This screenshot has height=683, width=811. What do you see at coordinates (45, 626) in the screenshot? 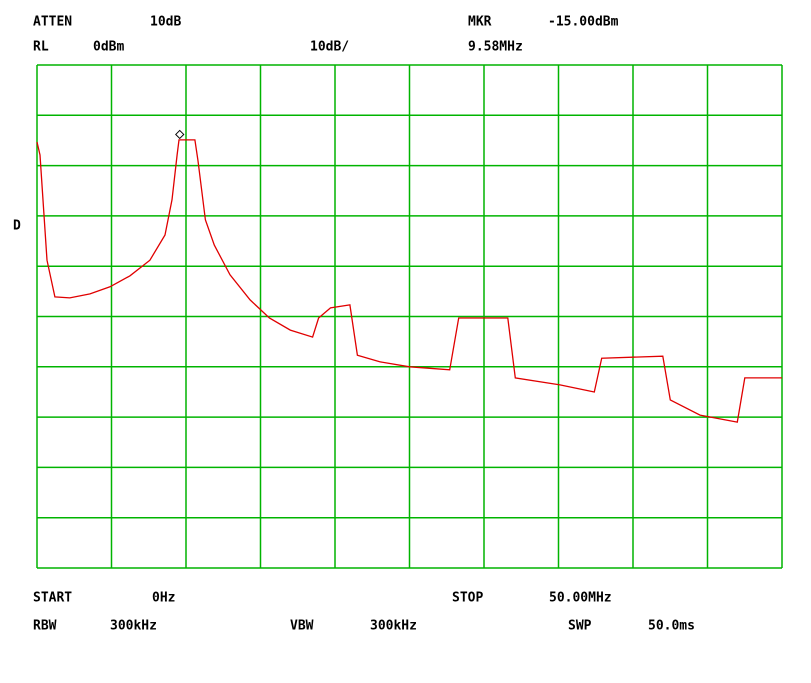
I see `annotation: RBW` at bounding box center [45, 626].